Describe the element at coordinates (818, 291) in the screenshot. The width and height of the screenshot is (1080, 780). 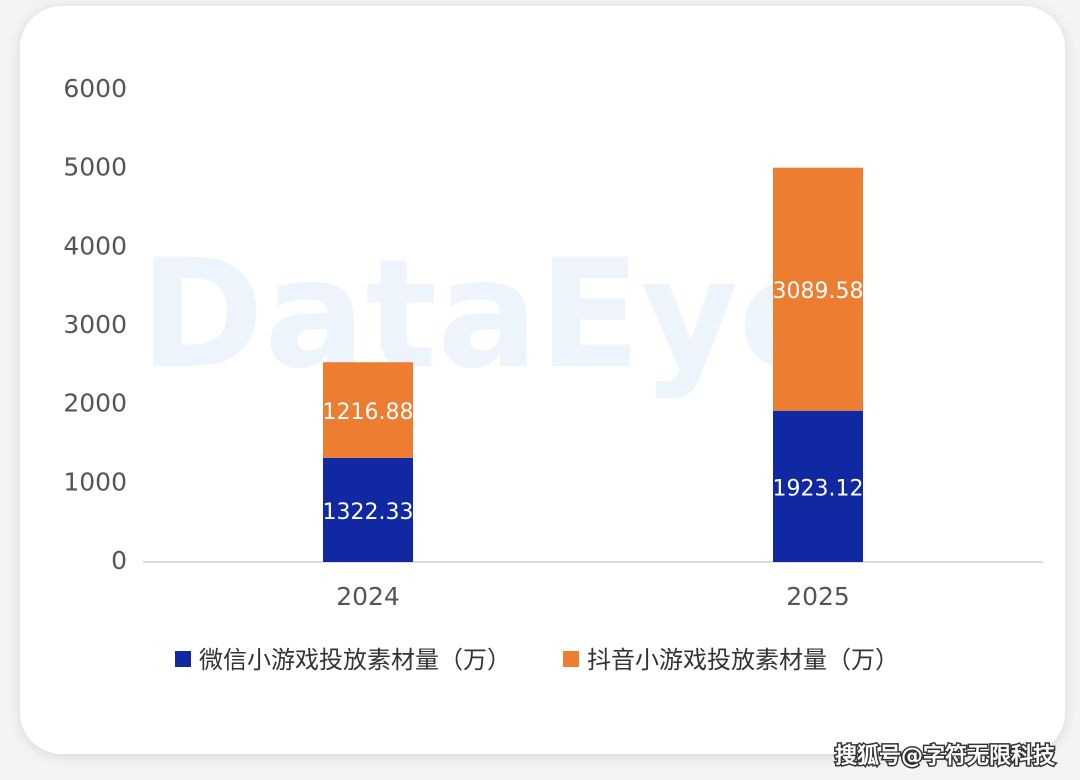
I see `data-label: 3089.58` at that location.